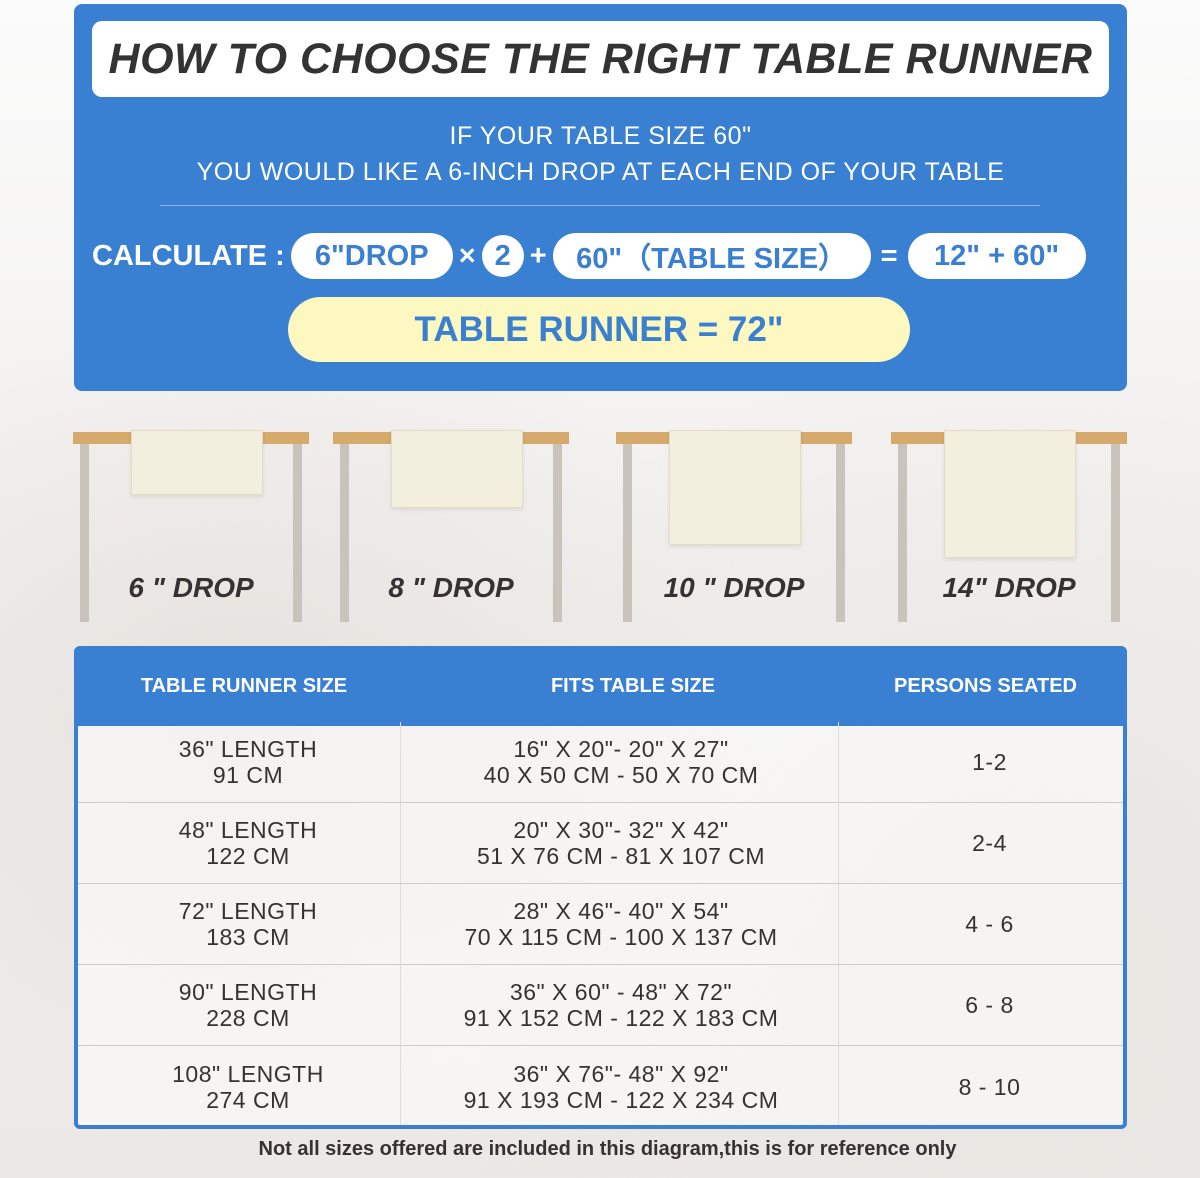 This screenshot has height=1178, width=1200. What do you see at coordinates (889, 255) in the screenshot?
I see `equals-sign: =` at bounding box center [889, 255].